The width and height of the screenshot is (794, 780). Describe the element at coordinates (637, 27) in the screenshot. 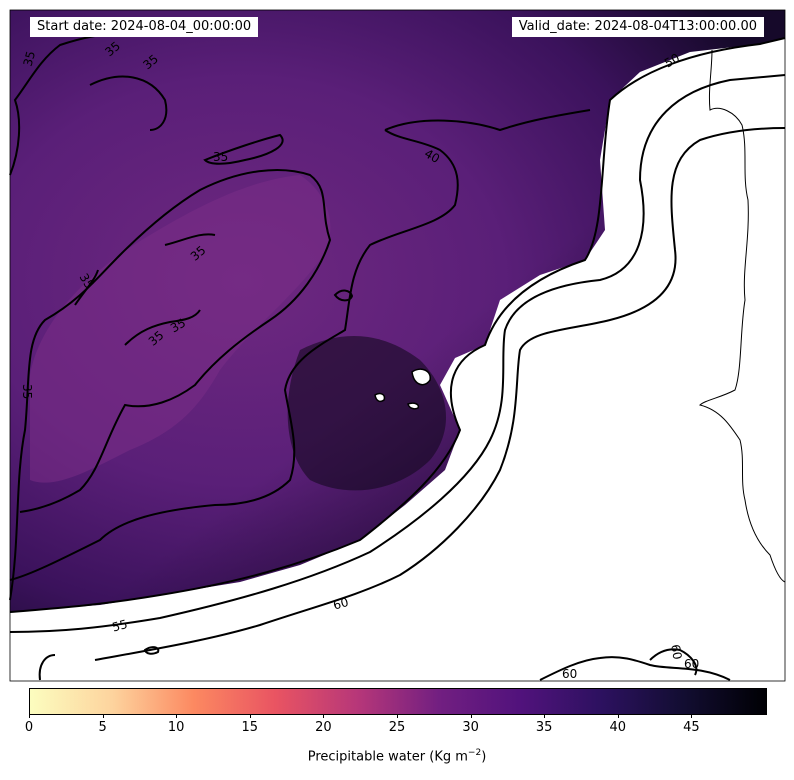

I see `valid-date-label: Valid_date: 2024-08-04T13:00:00.00` at that location.